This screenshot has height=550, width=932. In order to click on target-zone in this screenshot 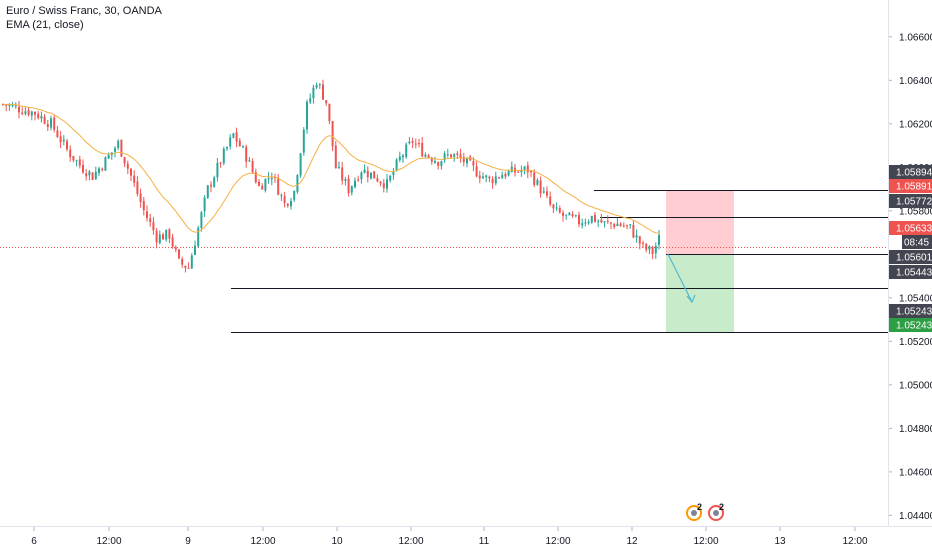, I will do `click(700, 293)`.